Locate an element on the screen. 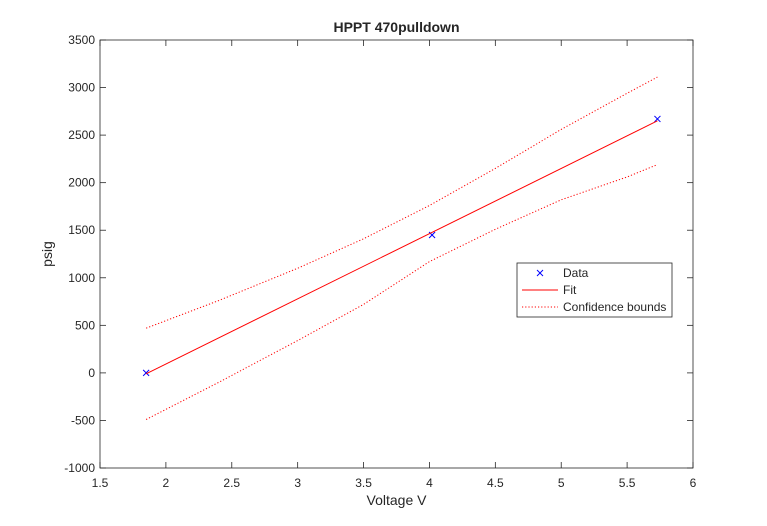 This screenshot has width=767, height=526. y-tick-label: 3000 is located at coordinates (81, 88).